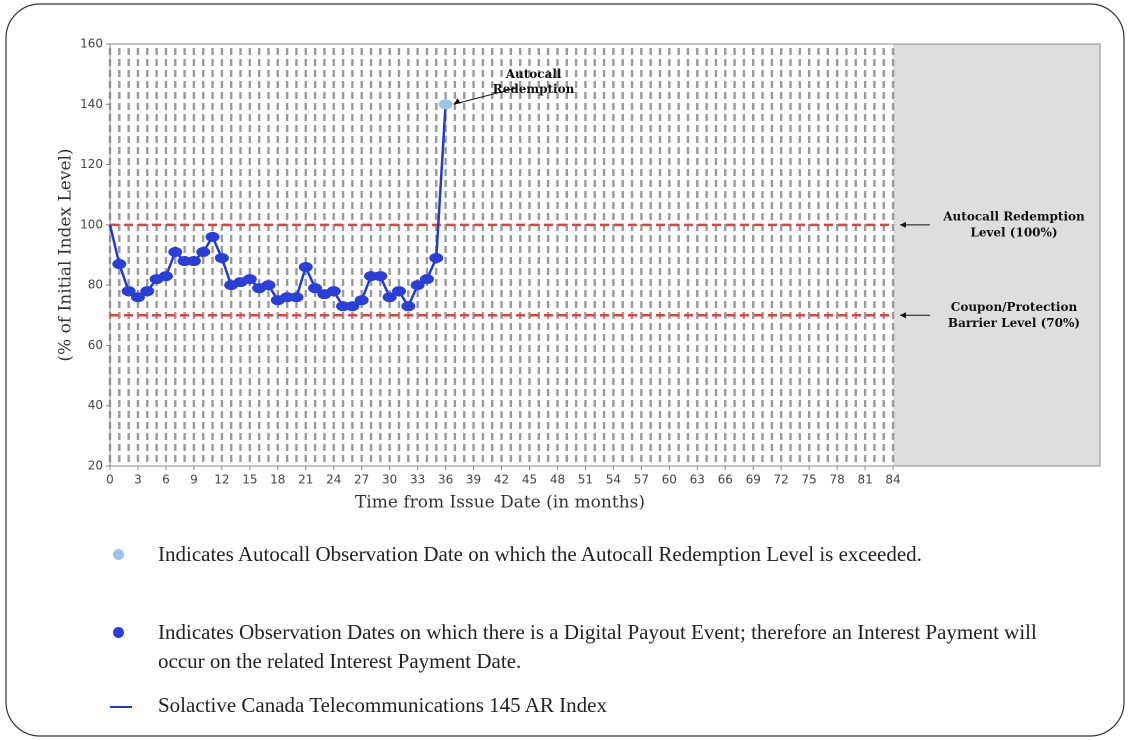 The height and width of the screenshot is (740, 1130). Describe the element at coordinates (361, 480) in the screenshot. I see `x-tick-label: 27` at that location.